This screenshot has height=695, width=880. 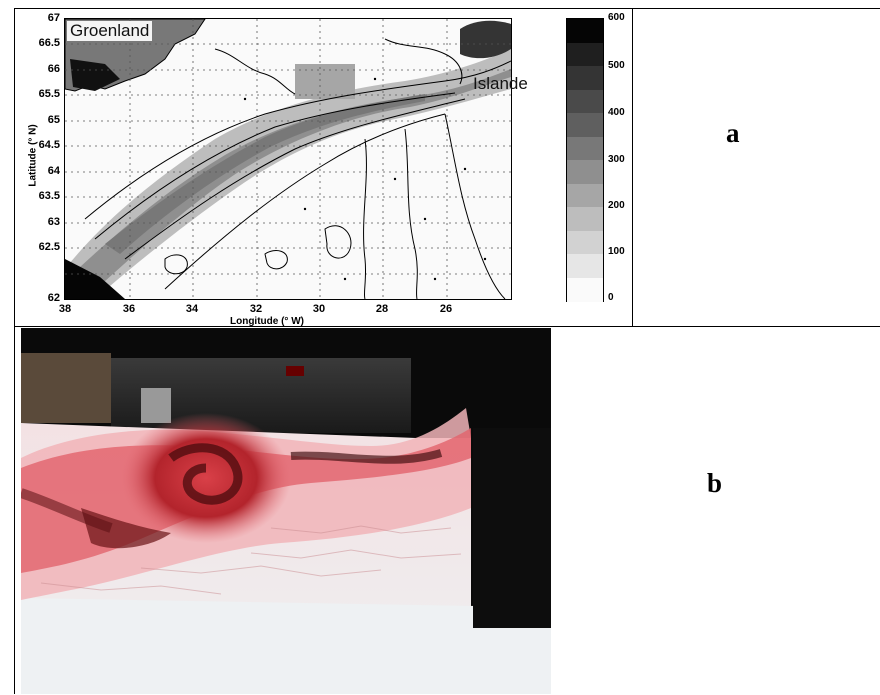 I want to click on colorbar-tick: 500, so click(x=616, y=65).